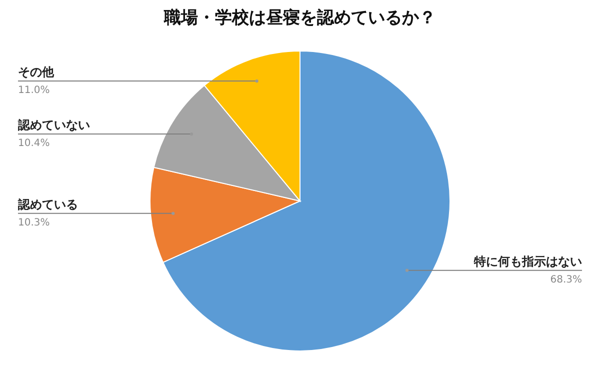  What do you see at coordinates (47, 204) in the screenshot?
I see `slice-label: 認めている` at bounding box center [47, 204].